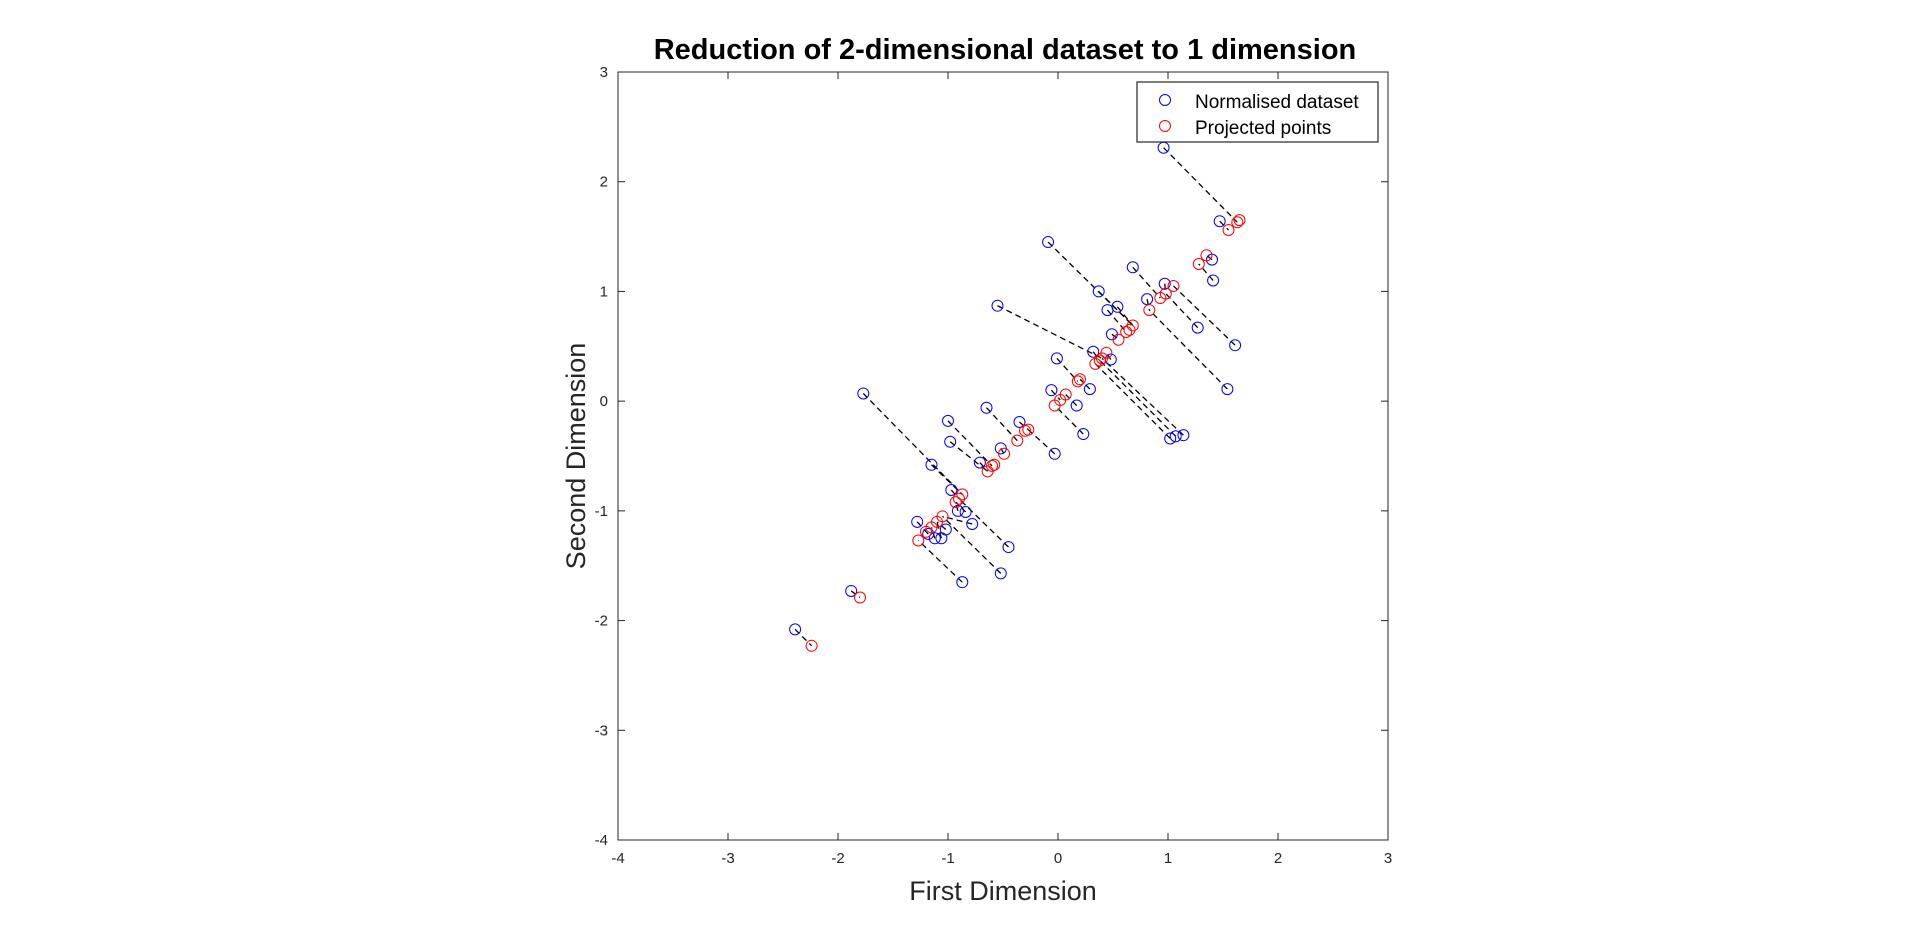  Describe the element at coordinates (576, 456) in the screenshot. I see `y-axis-label: Second Dimension` at that location.